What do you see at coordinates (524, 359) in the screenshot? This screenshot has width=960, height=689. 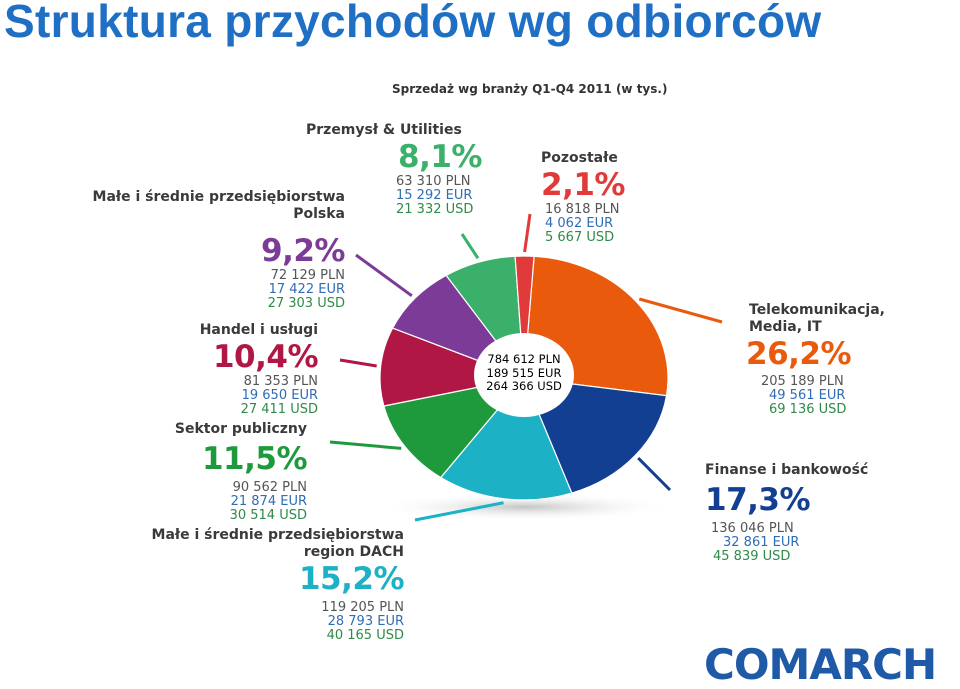 I see `total-pln: 784 612 PLN` at bounding box center [524, 359].